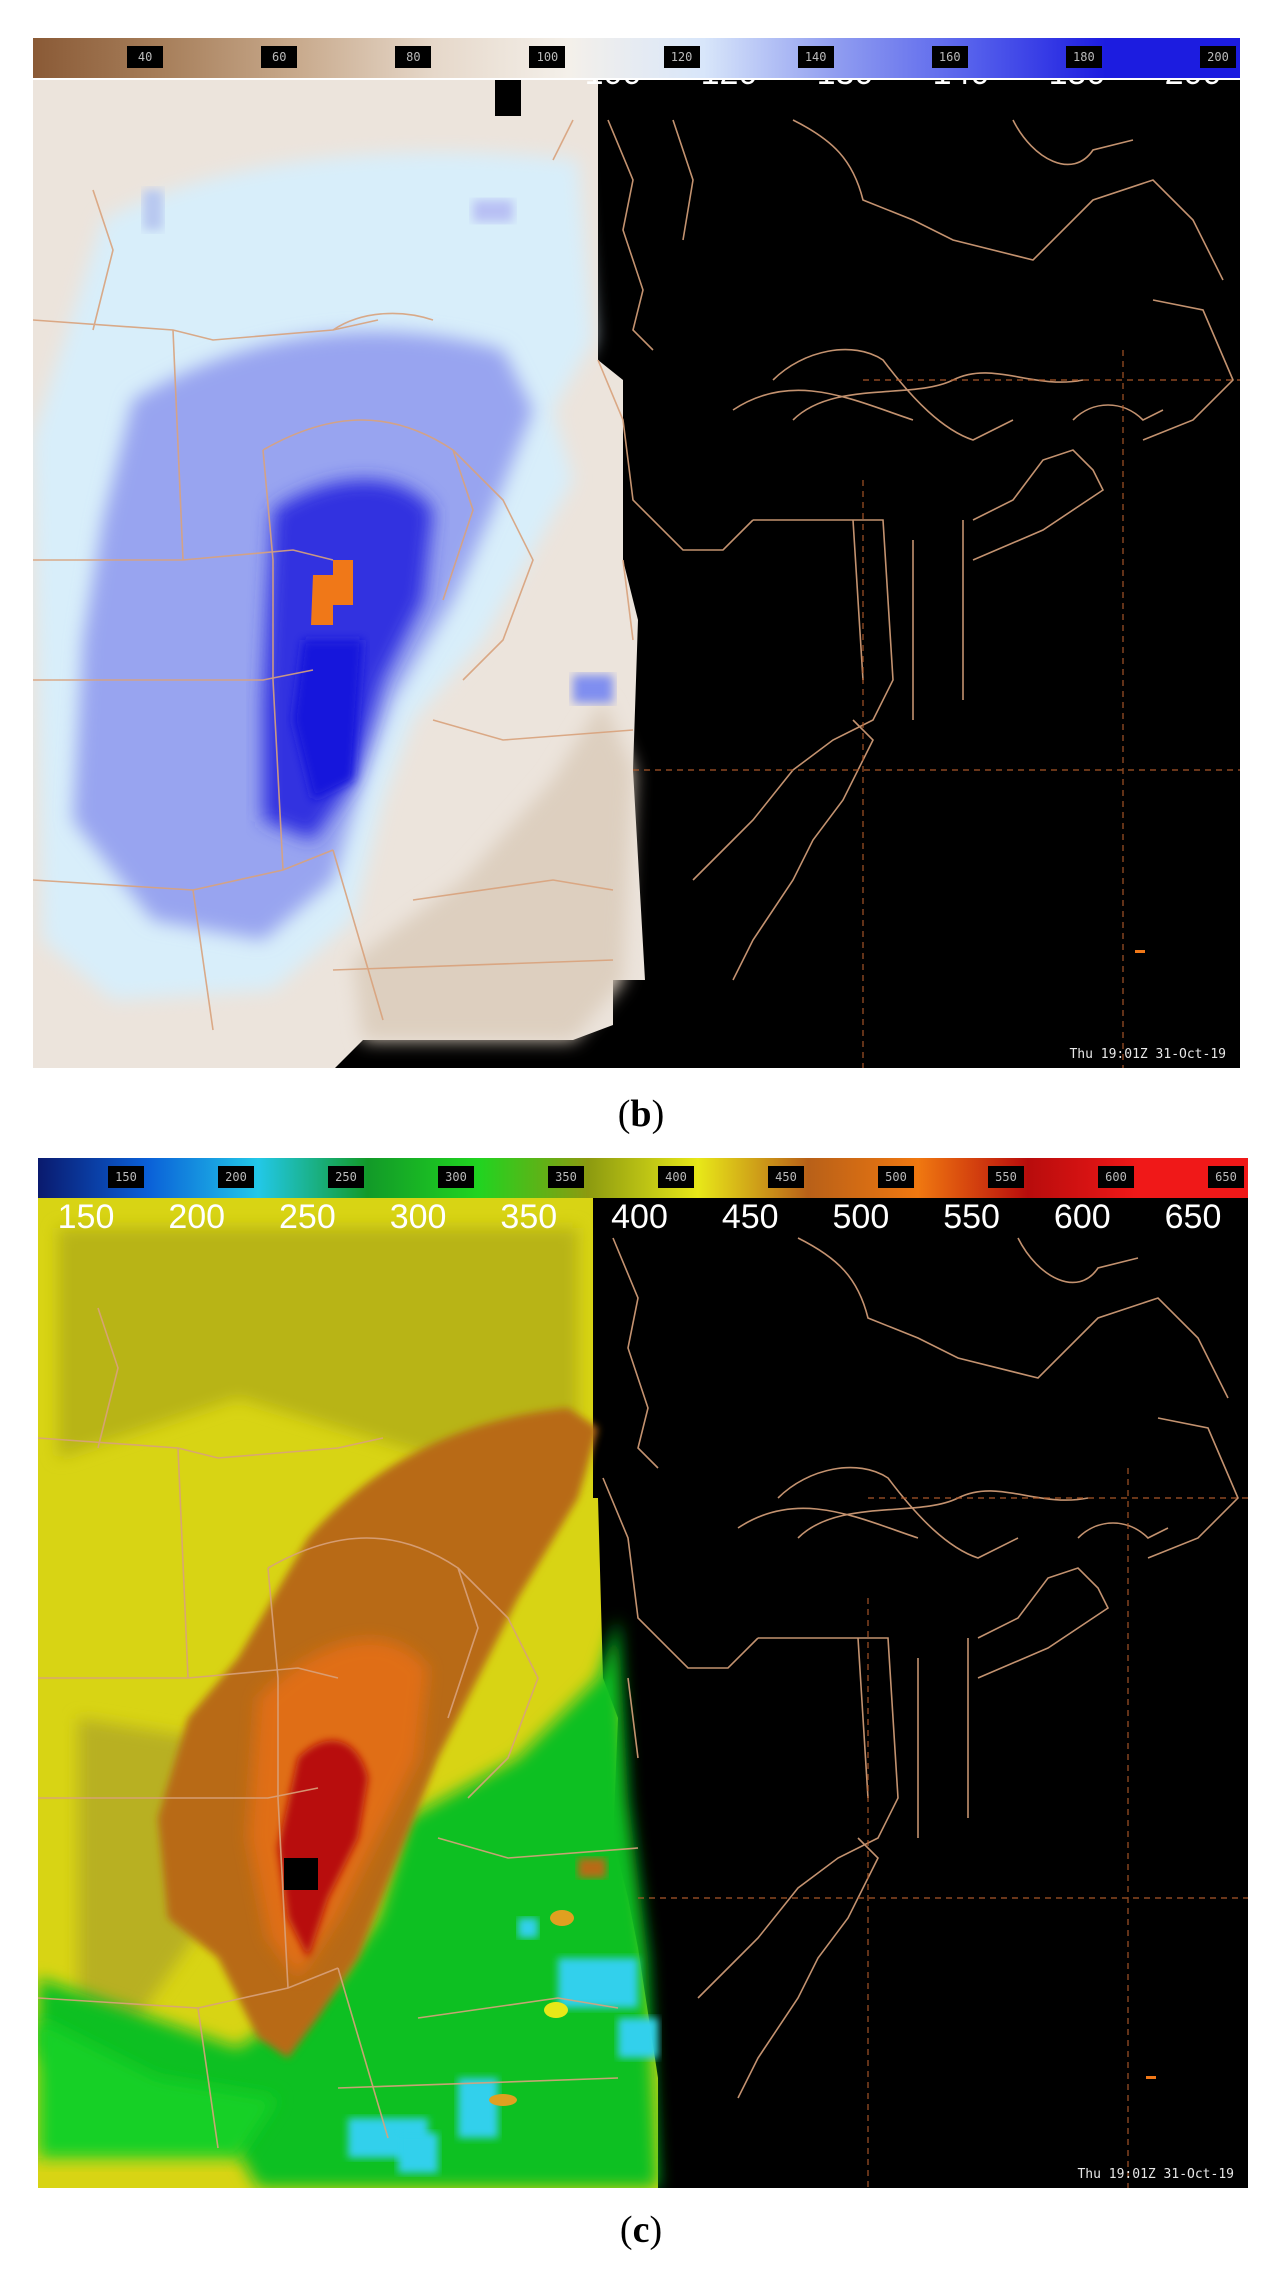 Image resolution: width=1282 pixels, height=2280 pixels. What do you see at coordinates (93, 1178) in the screenshot?
I see `colorbar-segment: 150` at bounding box center [93, 1178].